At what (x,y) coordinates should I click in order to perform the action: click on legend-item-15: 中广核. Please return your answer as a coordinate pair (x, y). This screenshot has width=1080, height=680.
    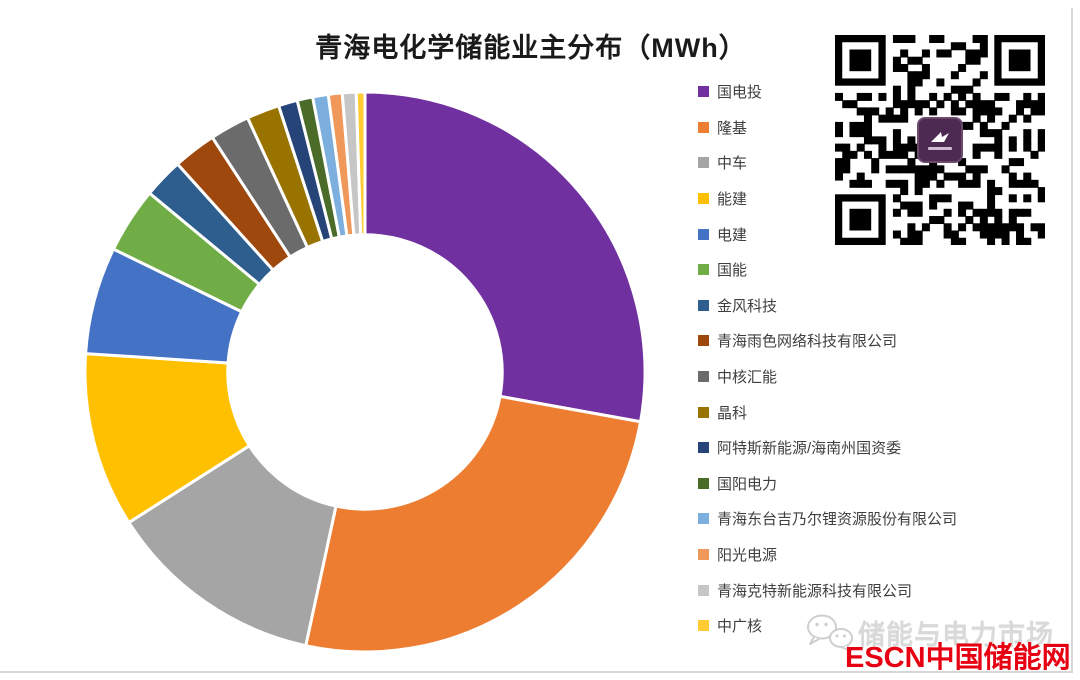
    Looking at the image, I should click on (888, 626).